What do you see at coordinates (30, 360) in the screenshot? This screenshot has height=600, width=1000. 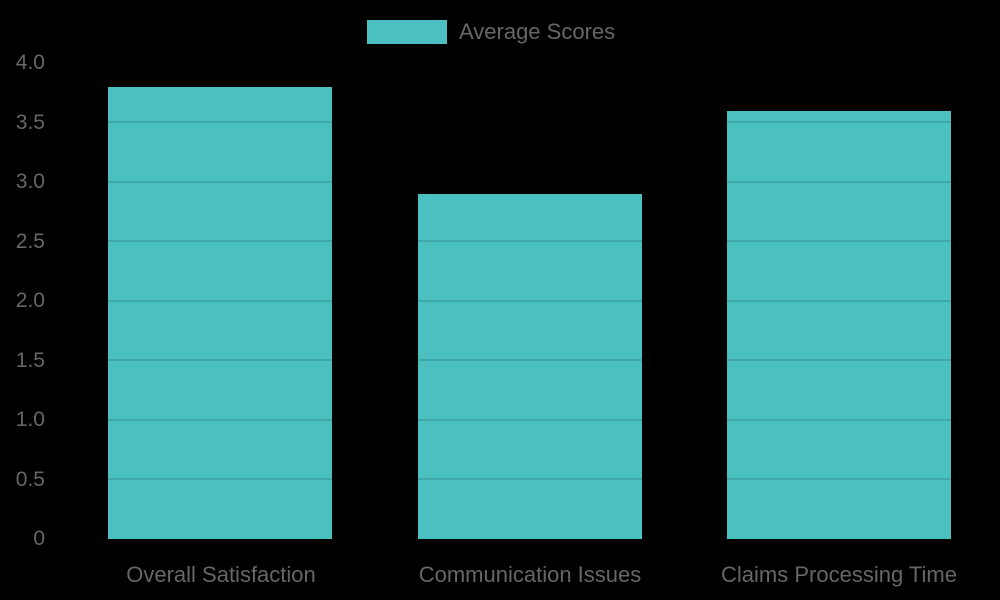 I see `y-tick-label: 1.5` at bounding box center [30, 360].